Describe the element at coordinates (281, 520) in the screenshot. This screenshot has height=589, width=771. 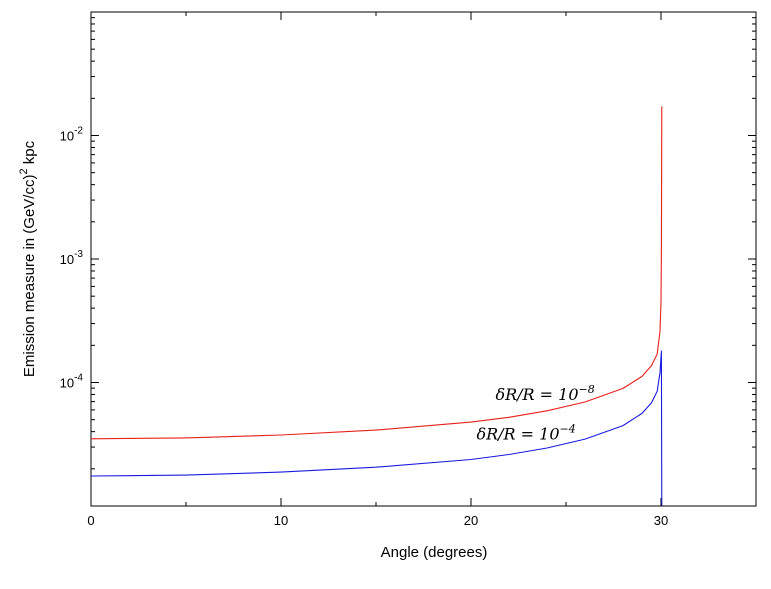
I see `x-tick-label: 10` at that location.